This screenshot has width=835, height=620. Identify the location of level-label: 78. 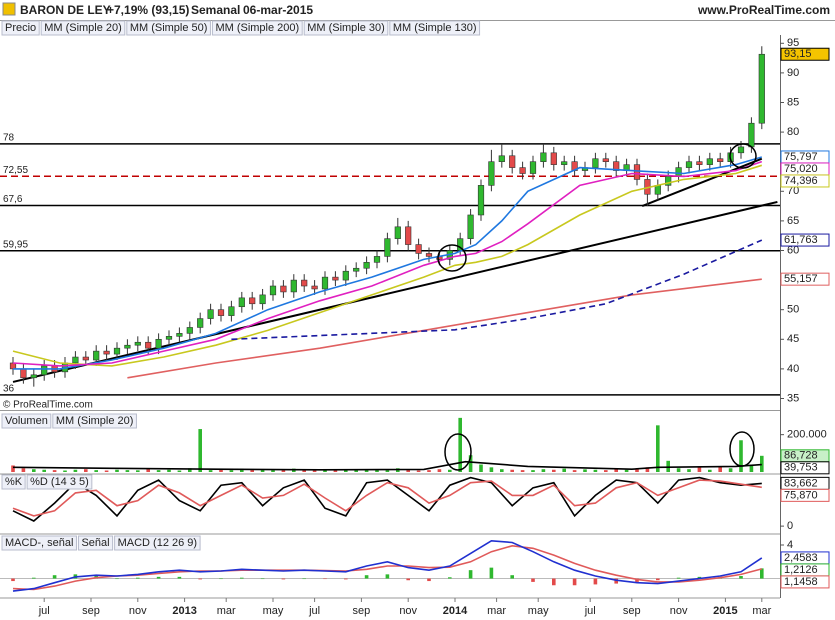
(9, 138).